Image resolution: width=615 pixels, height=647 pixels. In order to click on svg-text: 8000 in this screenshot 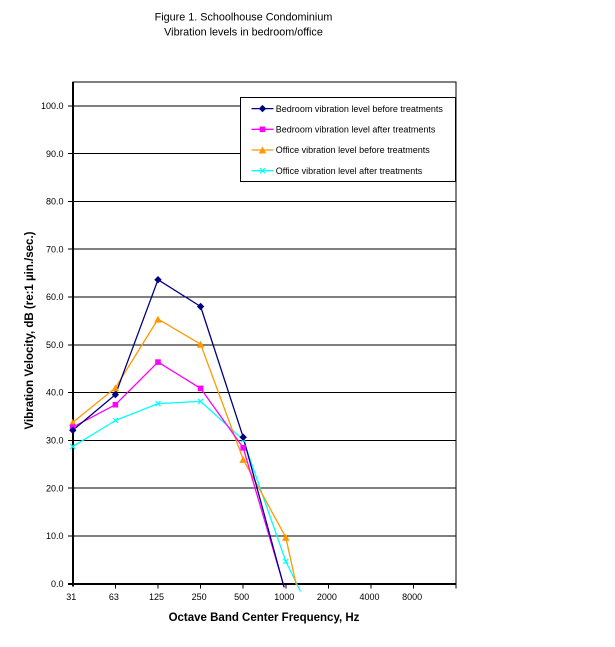, I will do `click(412, 597)`.